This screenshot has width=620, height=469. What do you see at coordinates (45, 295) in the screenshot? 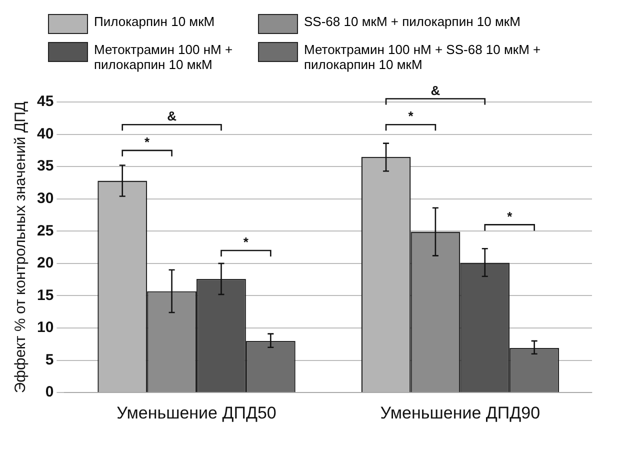
I see `y-tick-label: 15` at bounding box center [45, 295].